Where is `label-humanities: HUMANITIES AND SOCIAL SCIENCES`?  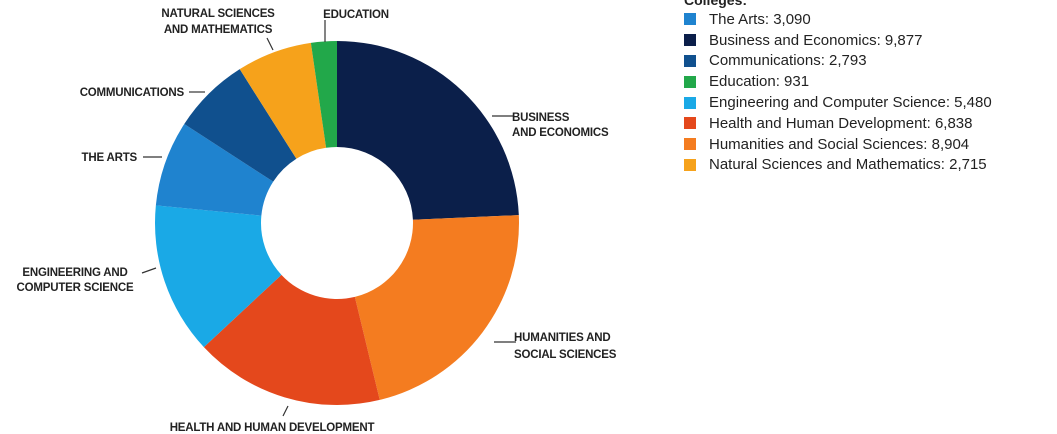 label-humanities: HUMANITIES AND SOCIAL SCIENCES is located at coordinates (565, 346).